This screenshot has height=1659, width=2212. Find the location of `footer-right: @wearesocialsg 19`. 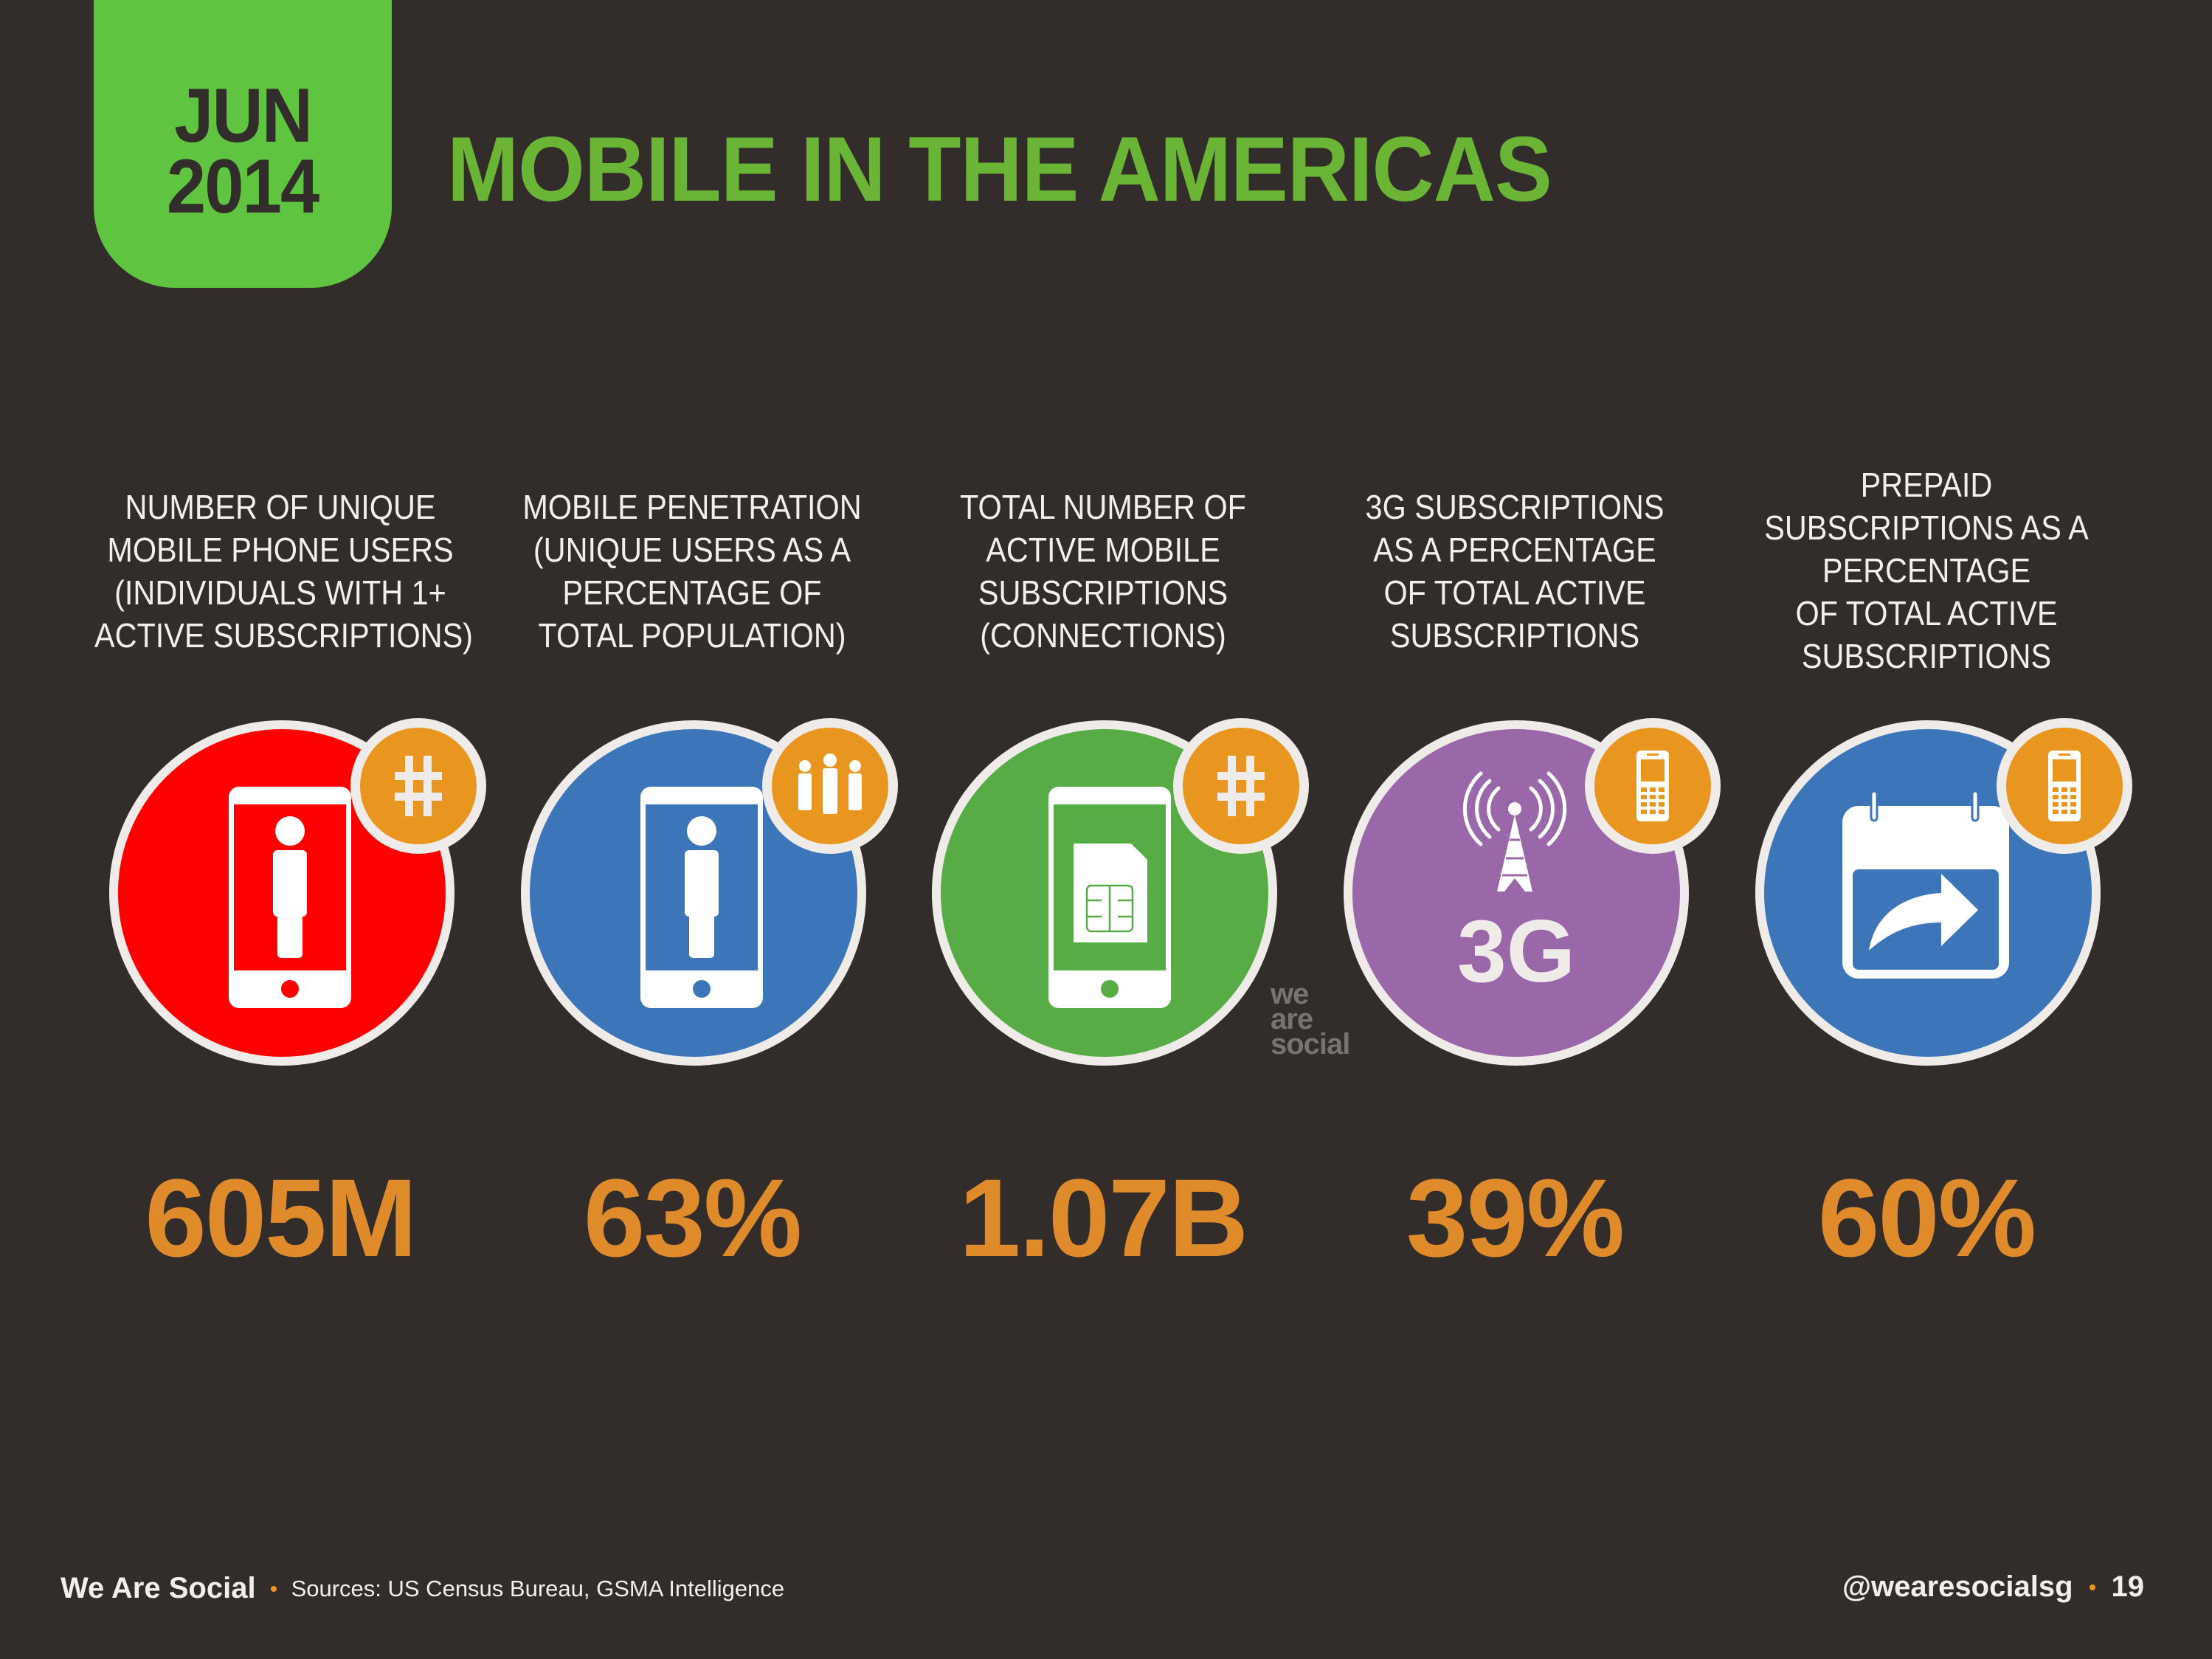

footer-right: @wearesocialsg 19 is located at coordinates (1993, 1587).